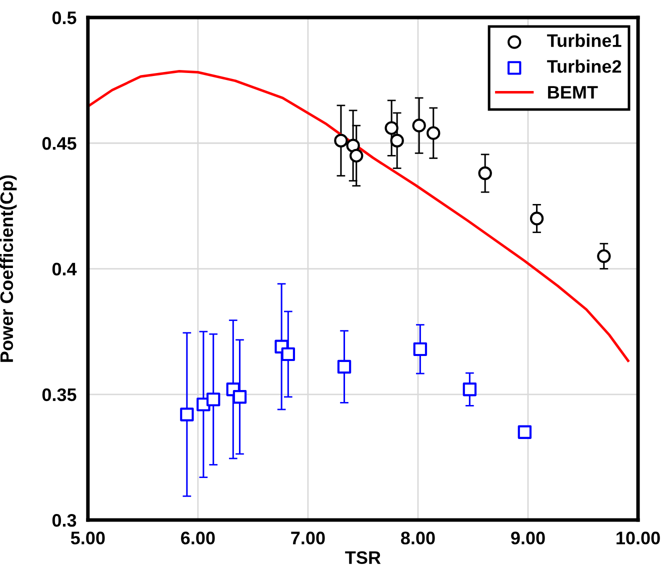  Describe the element at coordinates (198, 538) in the screenshot. I see `x-tick-label: 6.00` at that location.